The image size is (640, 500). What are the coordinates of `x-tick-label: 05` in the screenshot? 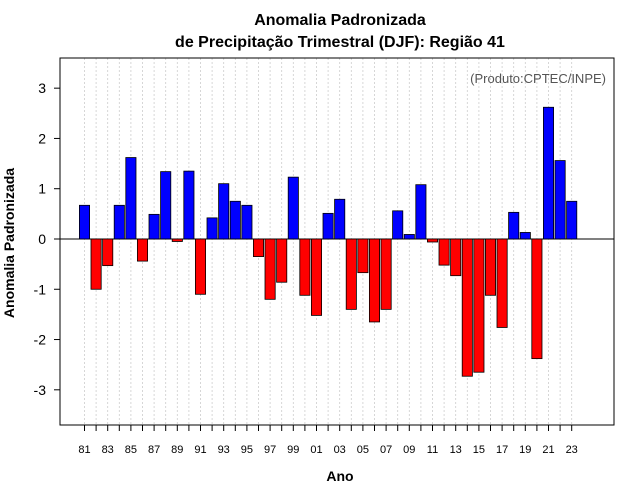 It's located at (363, 450).